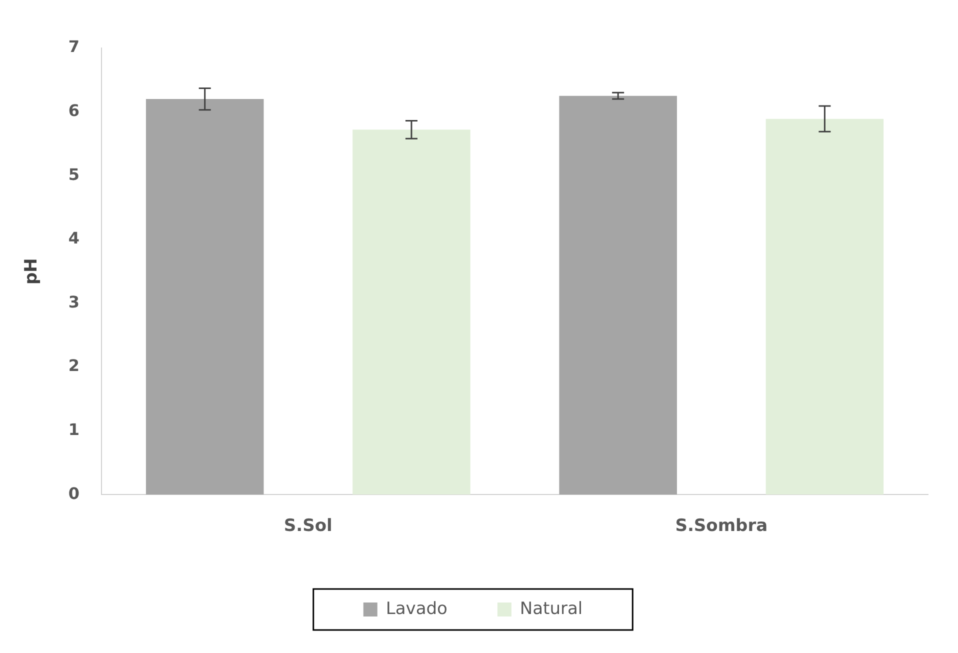 The image size is (958, 653). What do you see at coordinates (551, 608) in the screenshot?
I see `legend-label: Natural` at bounding box center [551, 608].